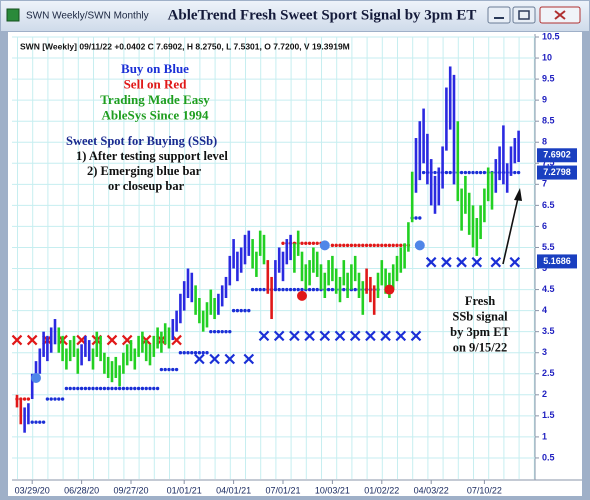 This screenshot has height=500, width=590. What do you see at coordinates (87, 16) in the screenshot?
I see `window-title: SWN Weekly/SWN Monthly` at bounding box center [87, 16].